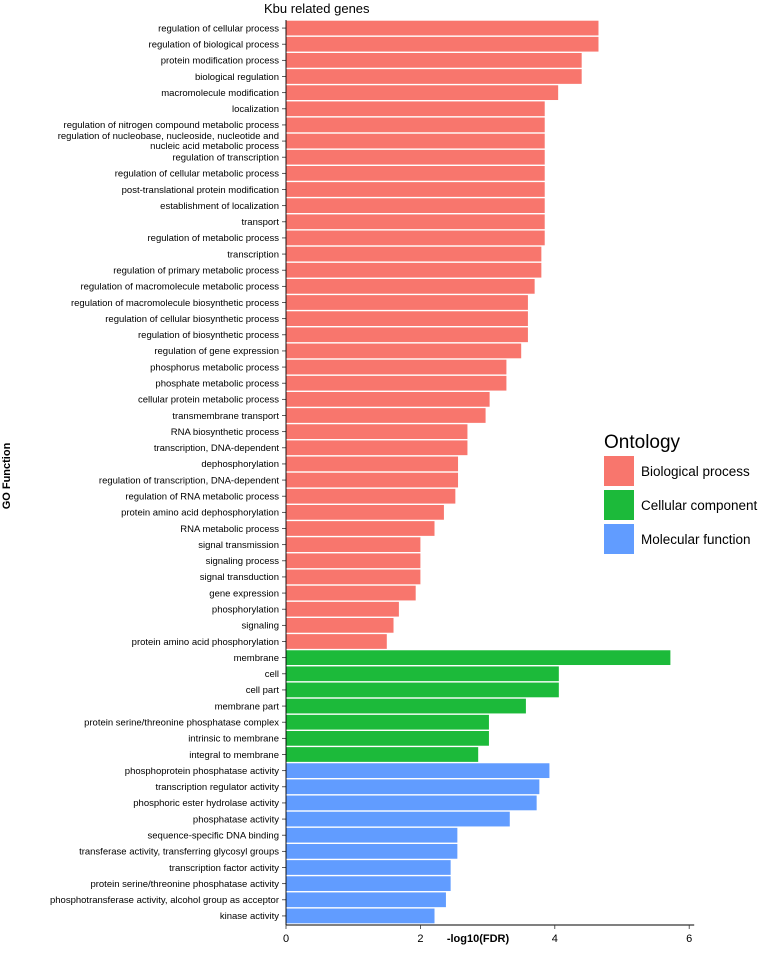  Describe the element at coordinates (256, 658) in the screenshot. I see `y-tick-label: membrane` at that location.